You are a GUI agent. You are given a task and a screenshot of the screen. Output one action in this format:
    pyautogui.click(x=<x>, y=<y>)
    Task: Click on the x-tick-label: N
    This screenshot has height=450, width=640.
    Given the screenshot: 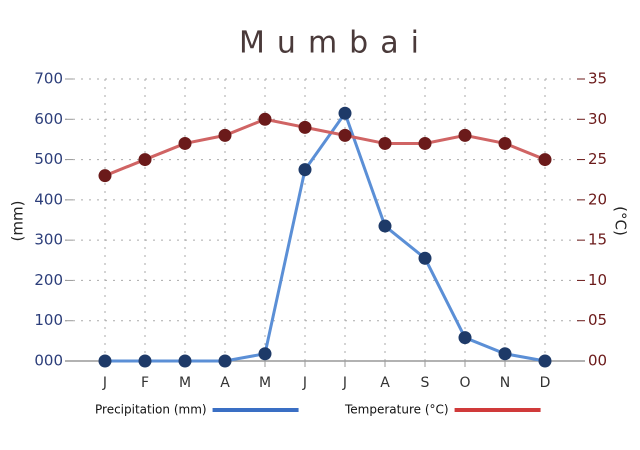 What is the action you would take?
    pyautogui.click(x=505, y=383)
    